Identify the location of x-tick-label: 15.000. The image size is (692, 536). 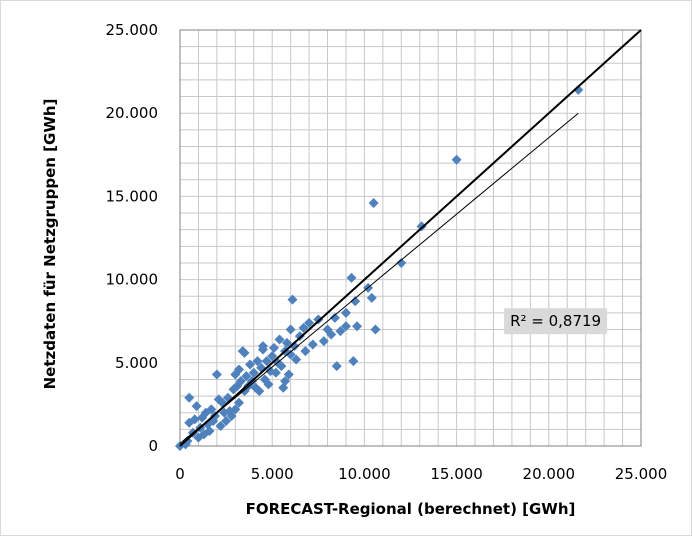
(456, 474).